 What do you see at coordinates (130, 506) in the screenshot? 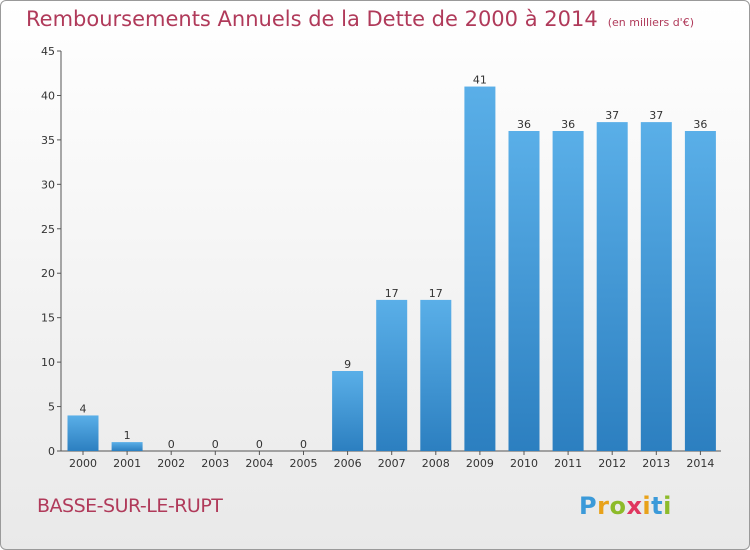
I see `commune-name: BASSE-SUR-LE-RUPT` at bounding box center [130, 506].